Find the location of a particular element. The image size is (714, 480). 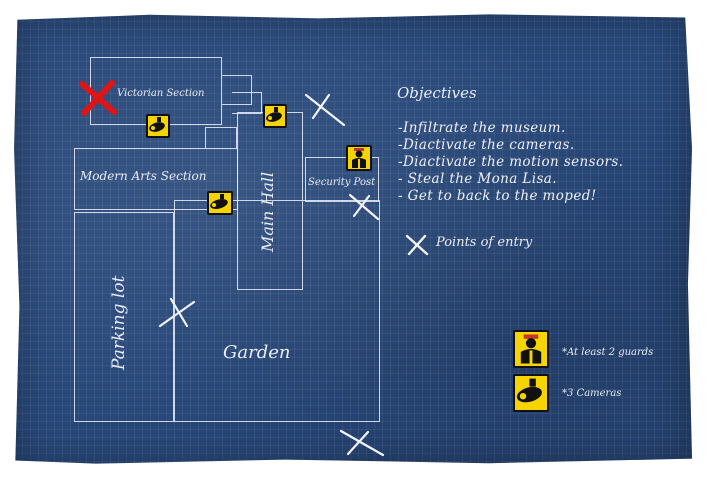

legend-entry-label: Points of entry is located at coordinates (484, 242).